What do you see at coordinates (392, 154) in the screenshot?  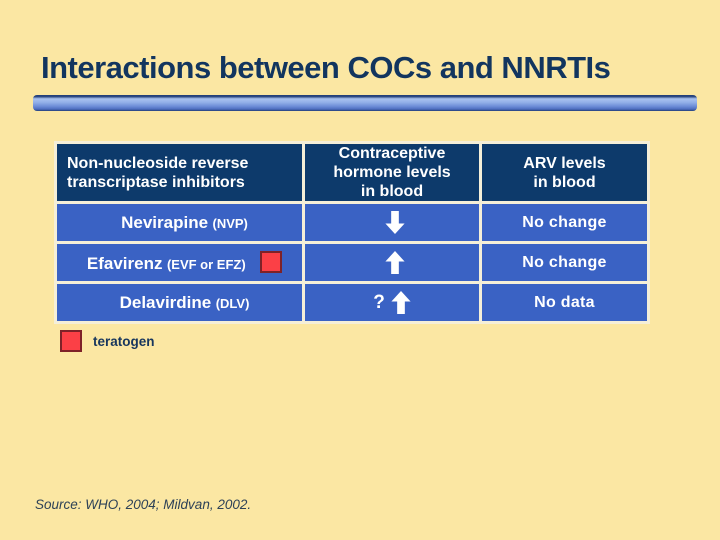 I see `header-line: Contraceptive` at bounding box center [392, 154].